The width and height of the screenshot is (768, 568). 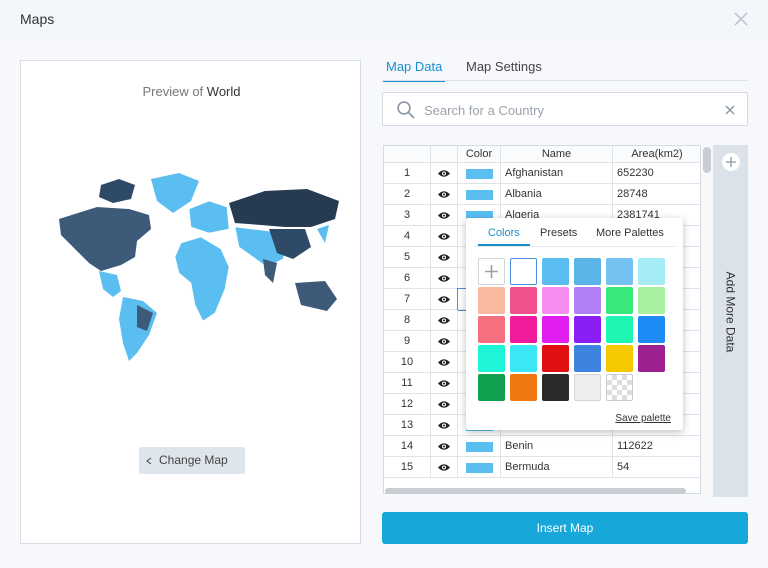 I want to click on swatch-grid, so click(x=578, y=333).